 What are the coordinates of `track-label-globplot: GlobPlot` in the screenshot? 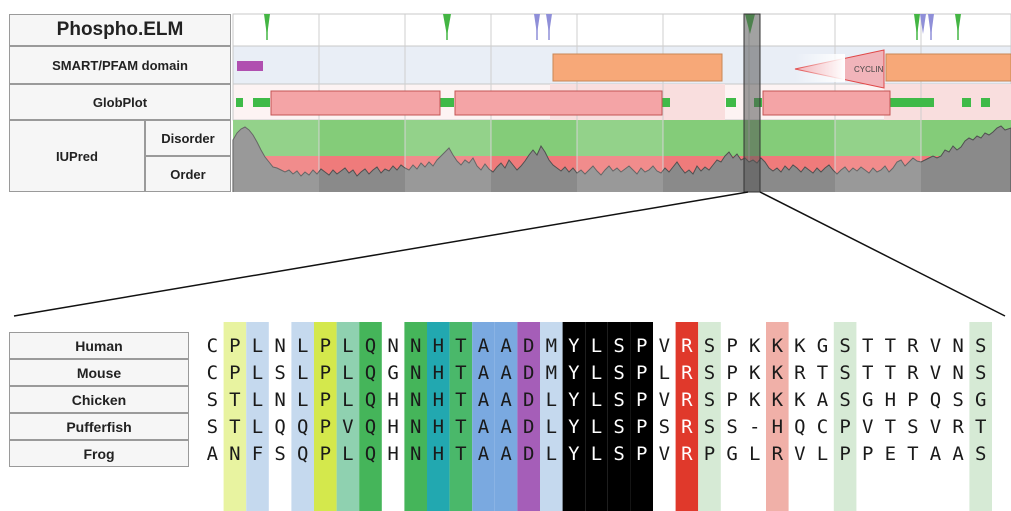 It's located at (120, 102).